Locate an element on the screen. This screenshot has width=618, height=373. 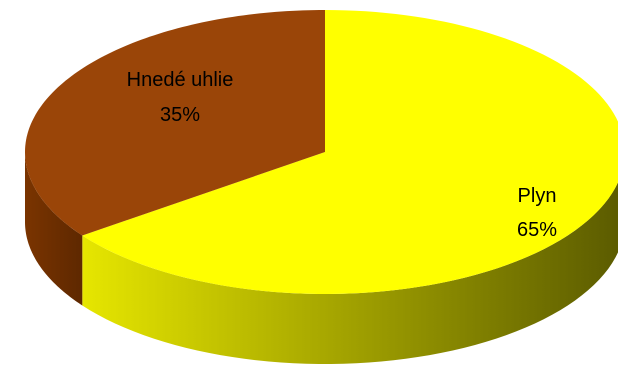
data-label-hnede-uhlie: Hnedé uhlie 35% is located at coordinates (180, 97).